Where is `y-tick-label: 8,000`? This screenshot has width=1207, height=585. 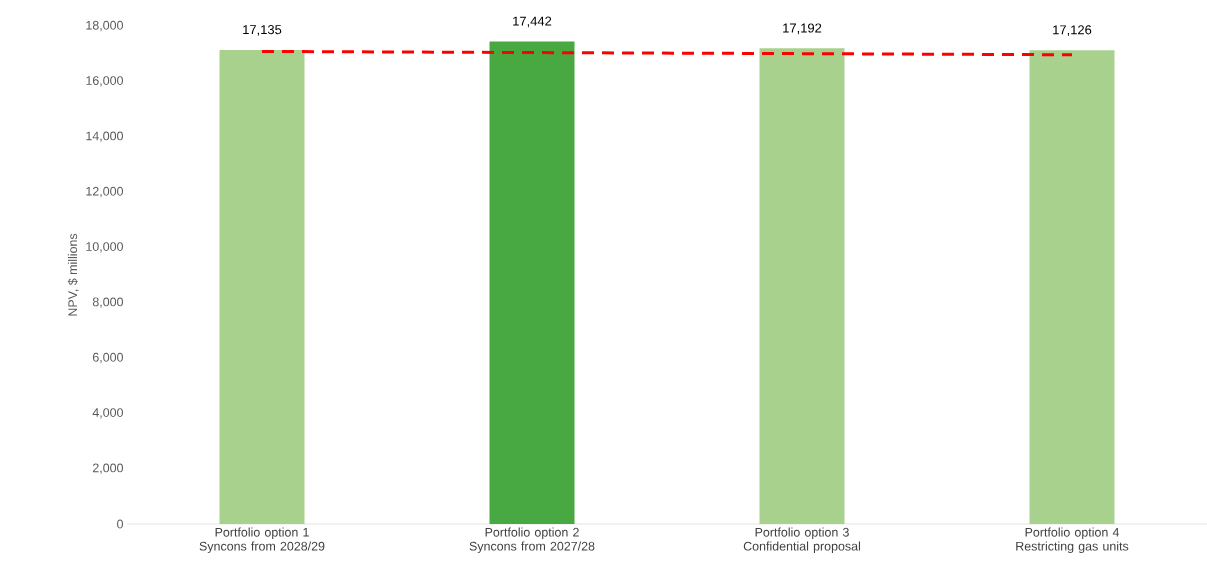 y-tick-label: 8,000 is located at coordinates (107, 302).